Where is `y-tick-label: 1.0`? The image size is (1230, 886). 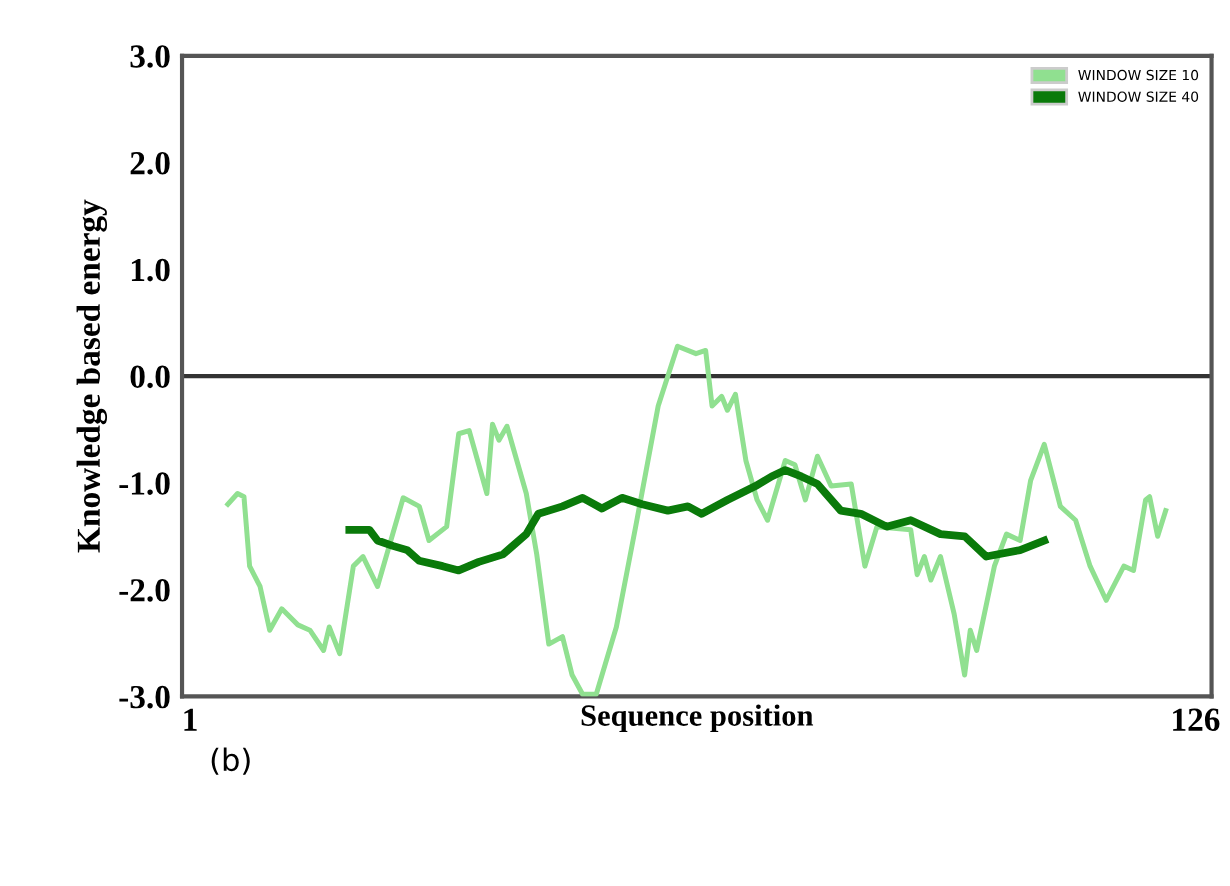 y-tick-label: 1.0 is located at coordinates (150, 270).